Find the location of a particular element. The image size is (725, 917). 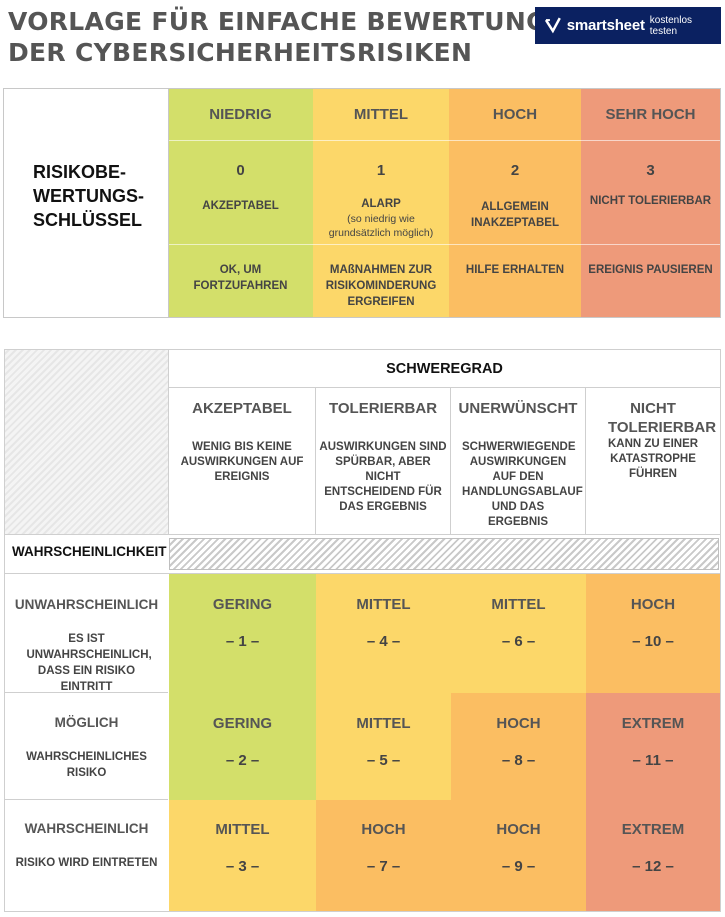

severity-title: SCHWEREGRAD is located at coordinates (444, 369).